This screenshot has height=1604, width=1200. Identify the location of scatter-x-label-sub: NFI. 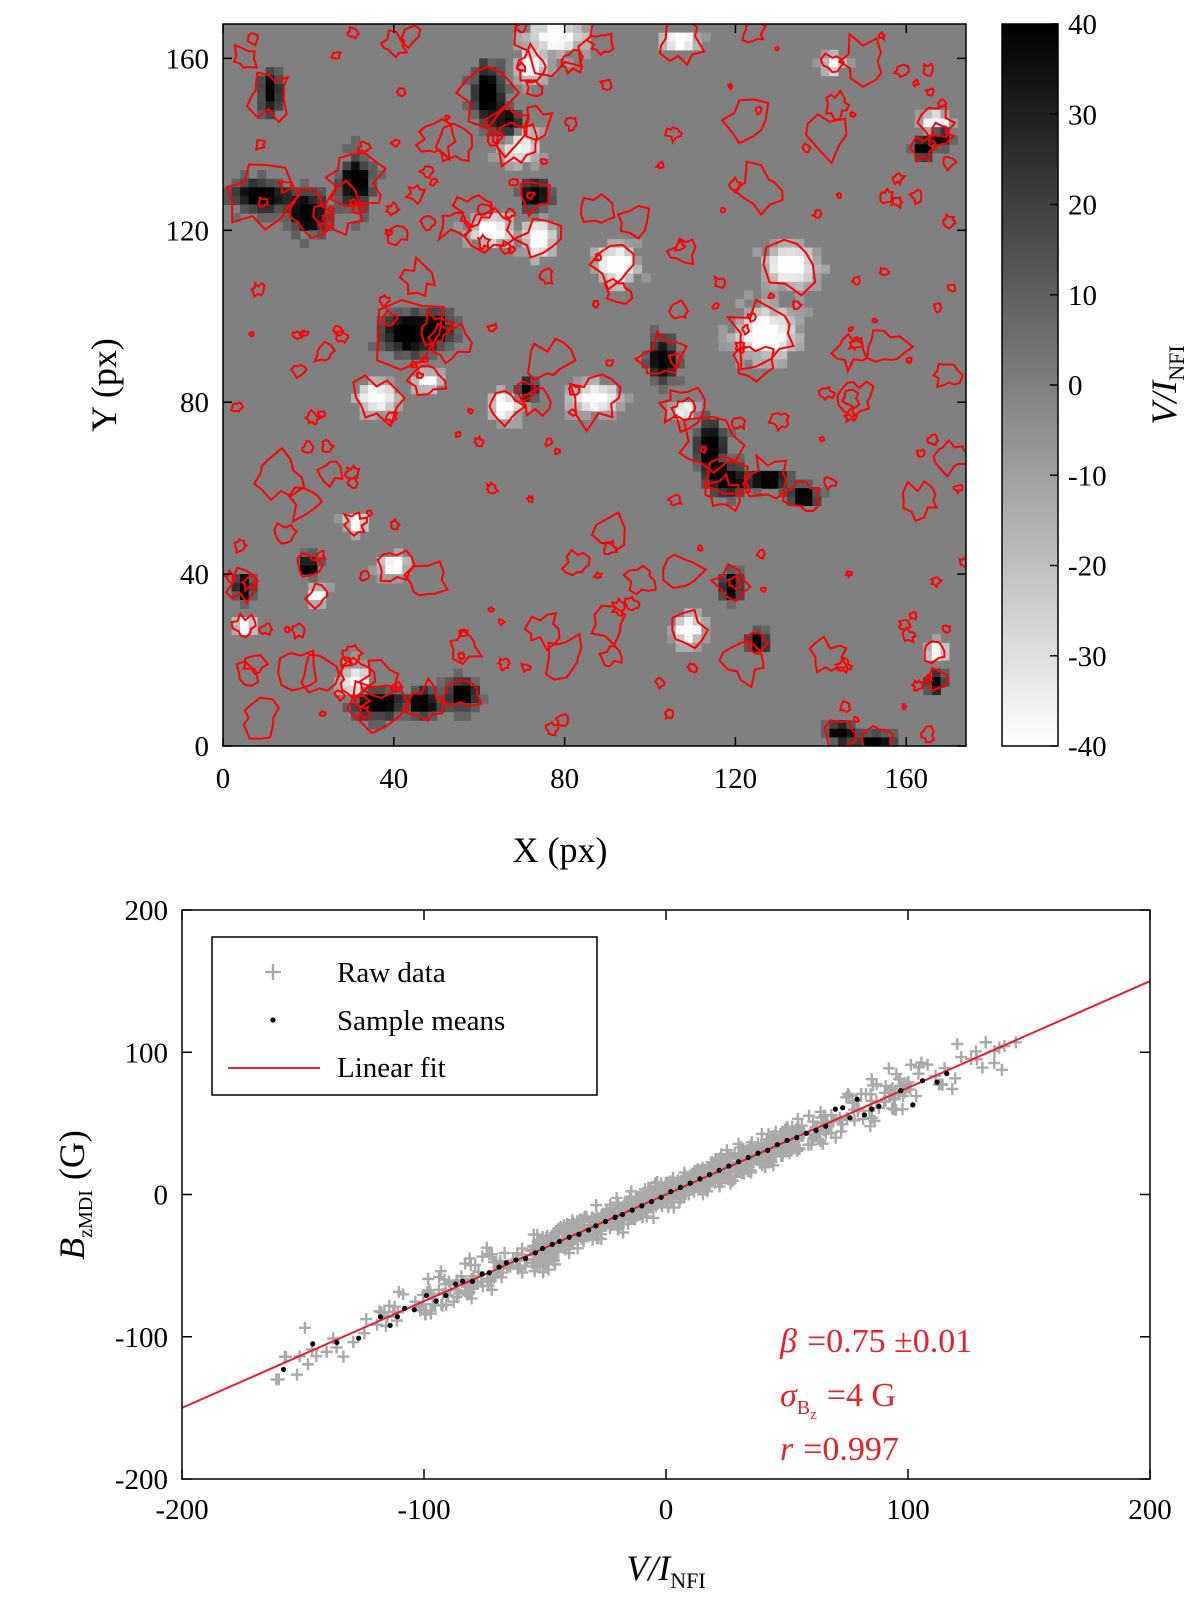
(687, 1580).